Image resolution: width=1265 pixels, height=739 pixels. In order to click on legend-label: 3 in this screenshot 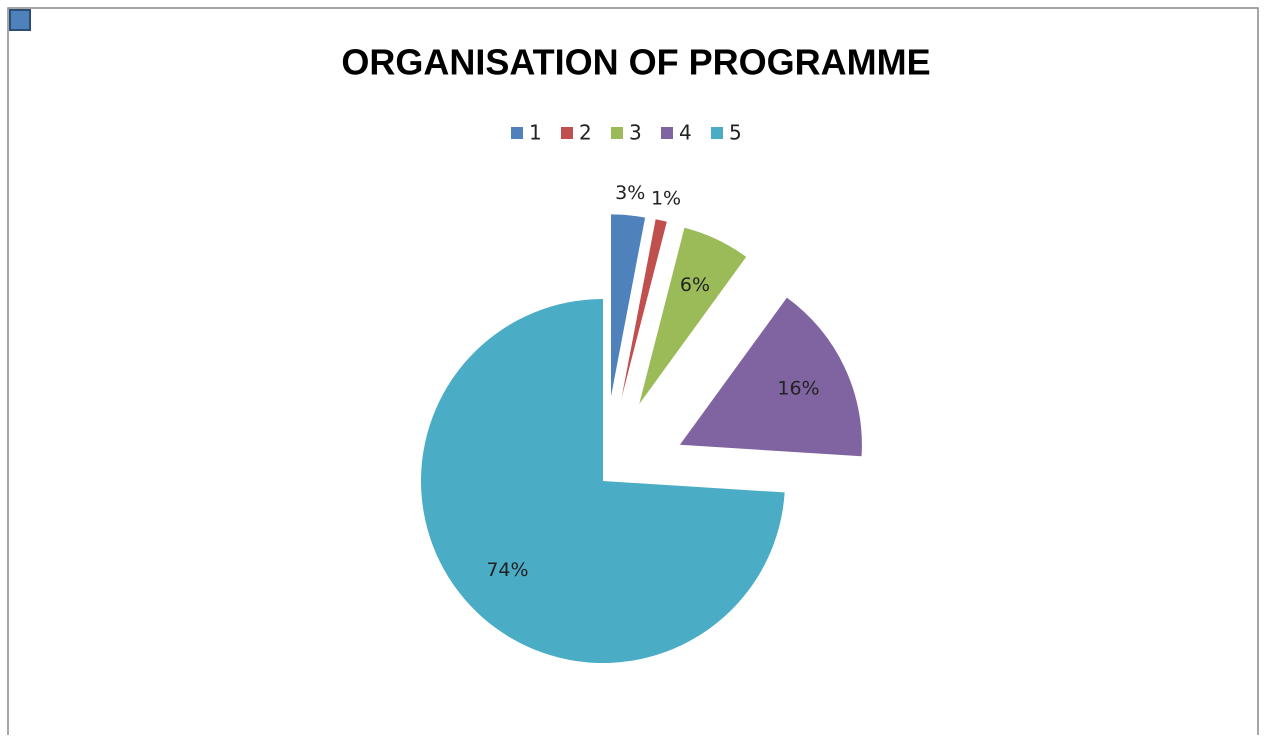, I will do `click(635, 133)`.